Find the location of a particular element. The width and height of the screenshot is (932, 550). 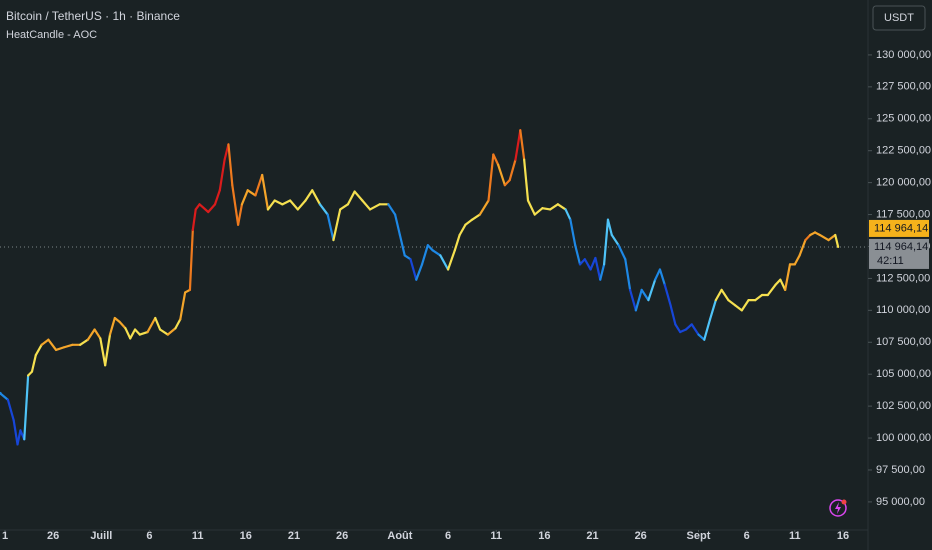

x-tick-label: 11 is located at coordinates (795, 536).